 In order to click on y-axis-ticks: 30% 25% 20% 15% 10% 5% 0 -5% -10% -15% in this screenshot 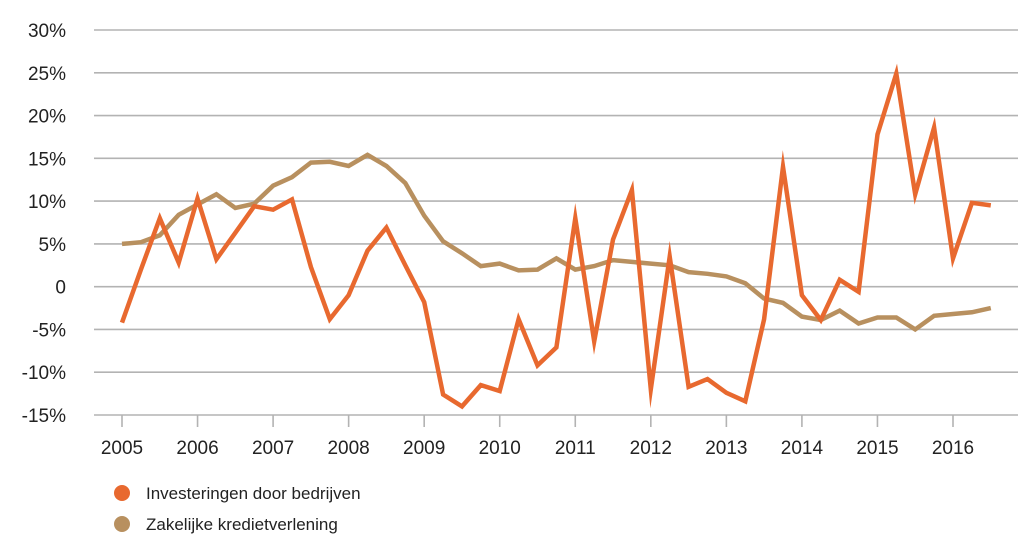, I will do `click(44, 224)`.